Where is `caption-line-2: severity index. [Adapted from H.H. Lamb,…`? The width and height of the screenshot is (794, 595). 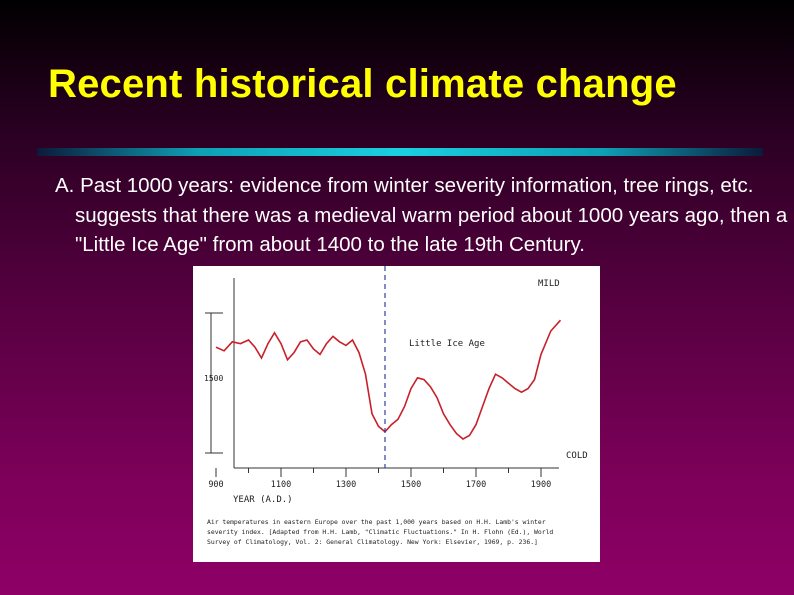 caption-line-2: severity index. [Adapted from H.H. Lamb,… is located at coordinates (380, 532).